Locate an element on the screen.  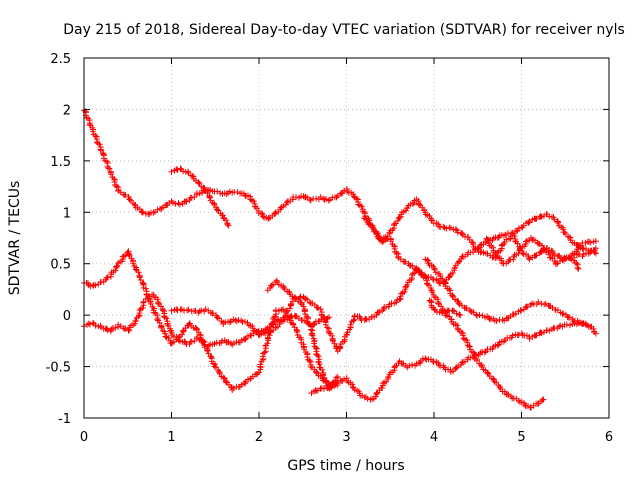
x-tick-label: 3 is located at coordinates (346, 437).